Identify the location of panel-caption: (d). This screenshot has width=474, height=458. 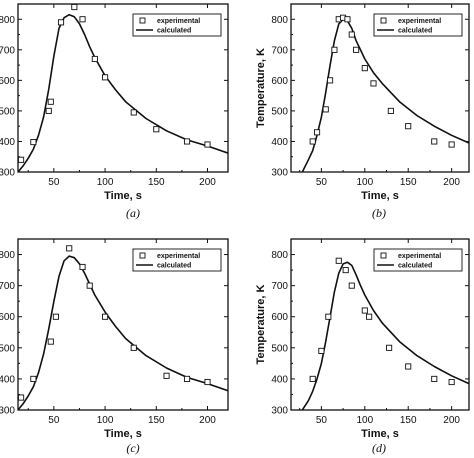
(379, 448).